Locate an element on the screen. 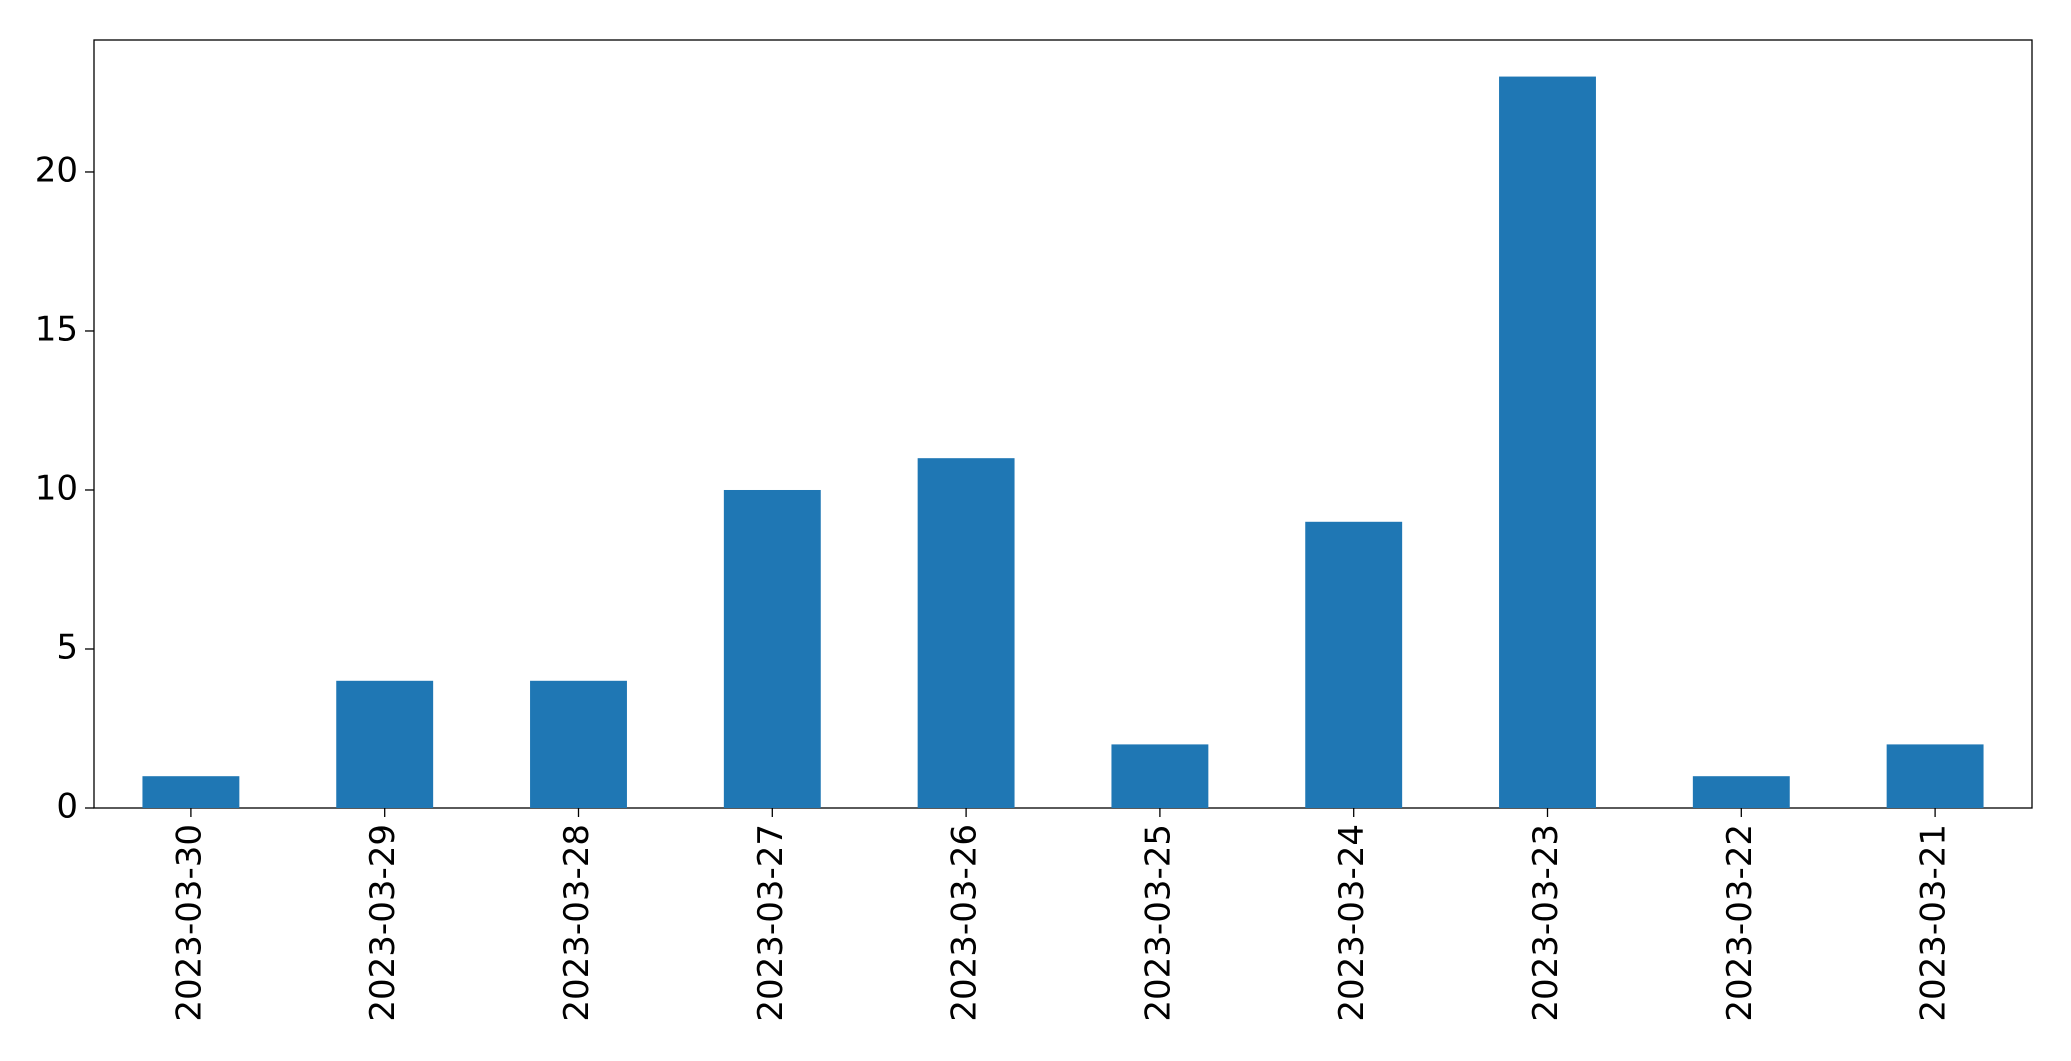 The width and height of the screenshot is (2071, 1061). x-tick-label: 2023-03-26 is located at coordinates (965, 923).